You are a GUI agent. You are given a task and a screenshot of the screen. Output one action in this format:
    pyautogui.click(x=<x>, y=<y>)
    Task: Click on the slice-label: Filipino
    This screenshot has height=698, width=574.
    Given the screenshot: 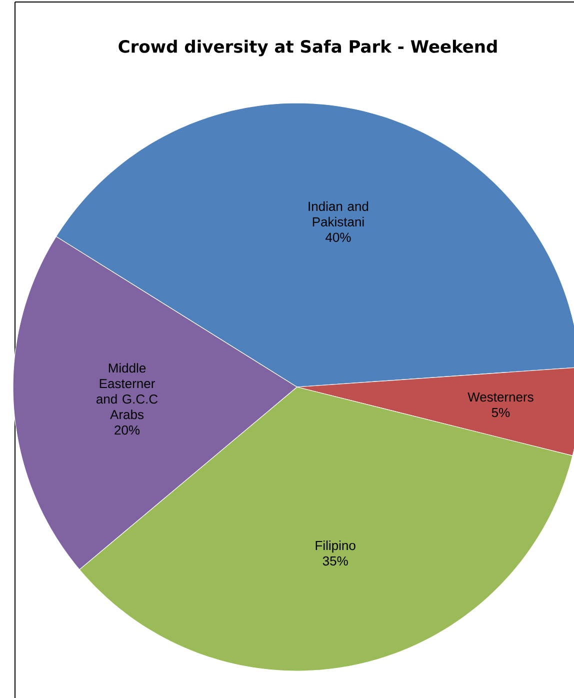 What is the action you would take?
    pyautogui.click(x=336, y=546)
    